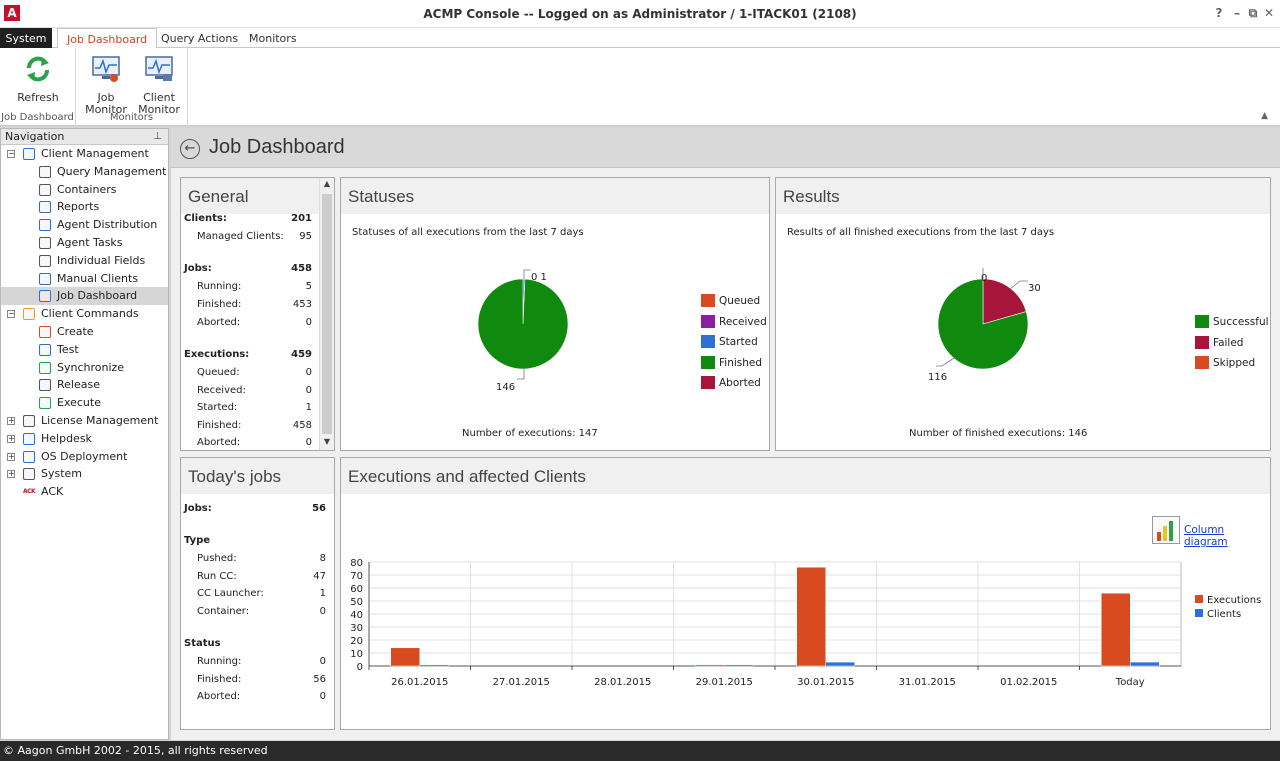 This screenshot has width=1280, height=761. What do you see at coordinates (530, 433) in the screenshot?
I see `statuses-footer: Number of executions: 147` at bounding box center [530, 433].